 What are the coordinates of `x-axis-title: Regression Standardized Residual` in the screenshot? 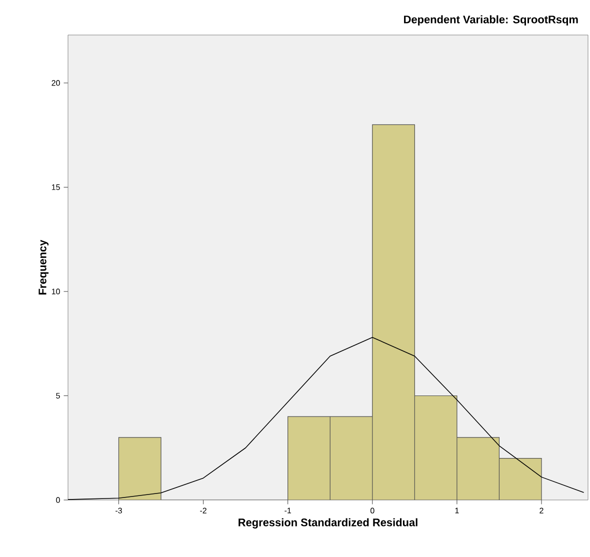 It's located at (328, 523).